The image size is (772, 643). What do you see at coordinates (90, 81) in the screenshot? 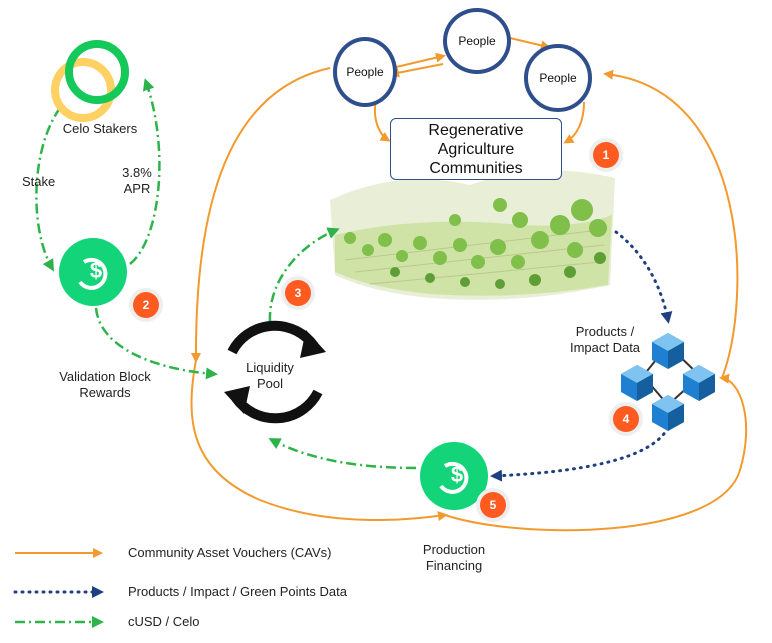
I see `celo-stakers-logo` at bounding box center [90, 81].